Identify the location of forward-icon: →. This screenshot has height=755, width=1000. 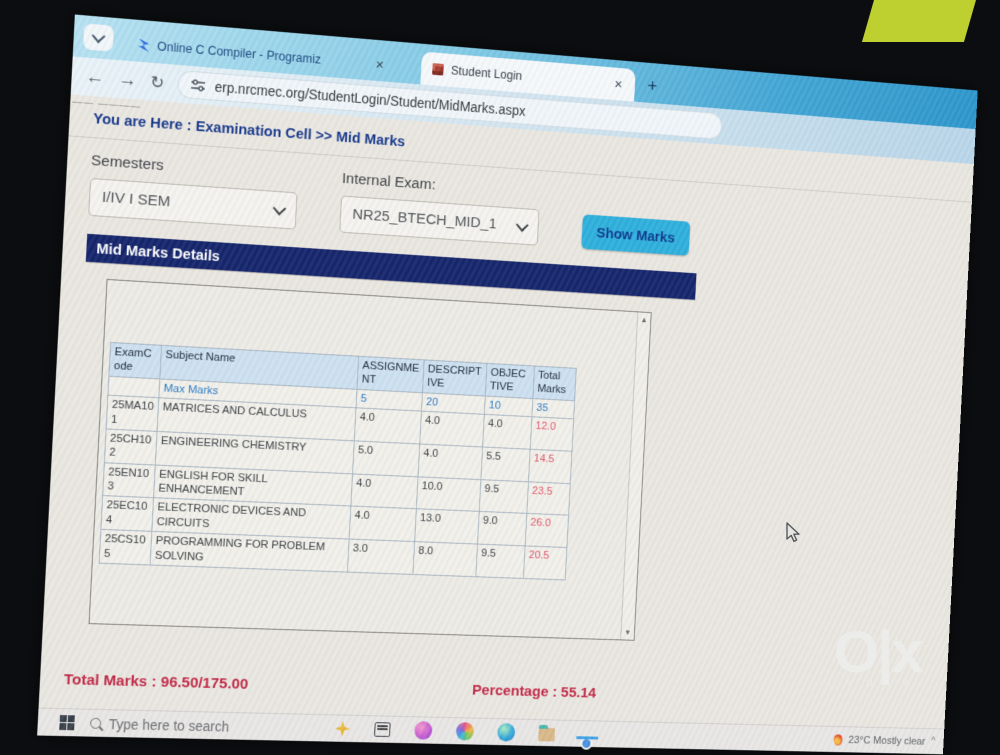
(127, 79).